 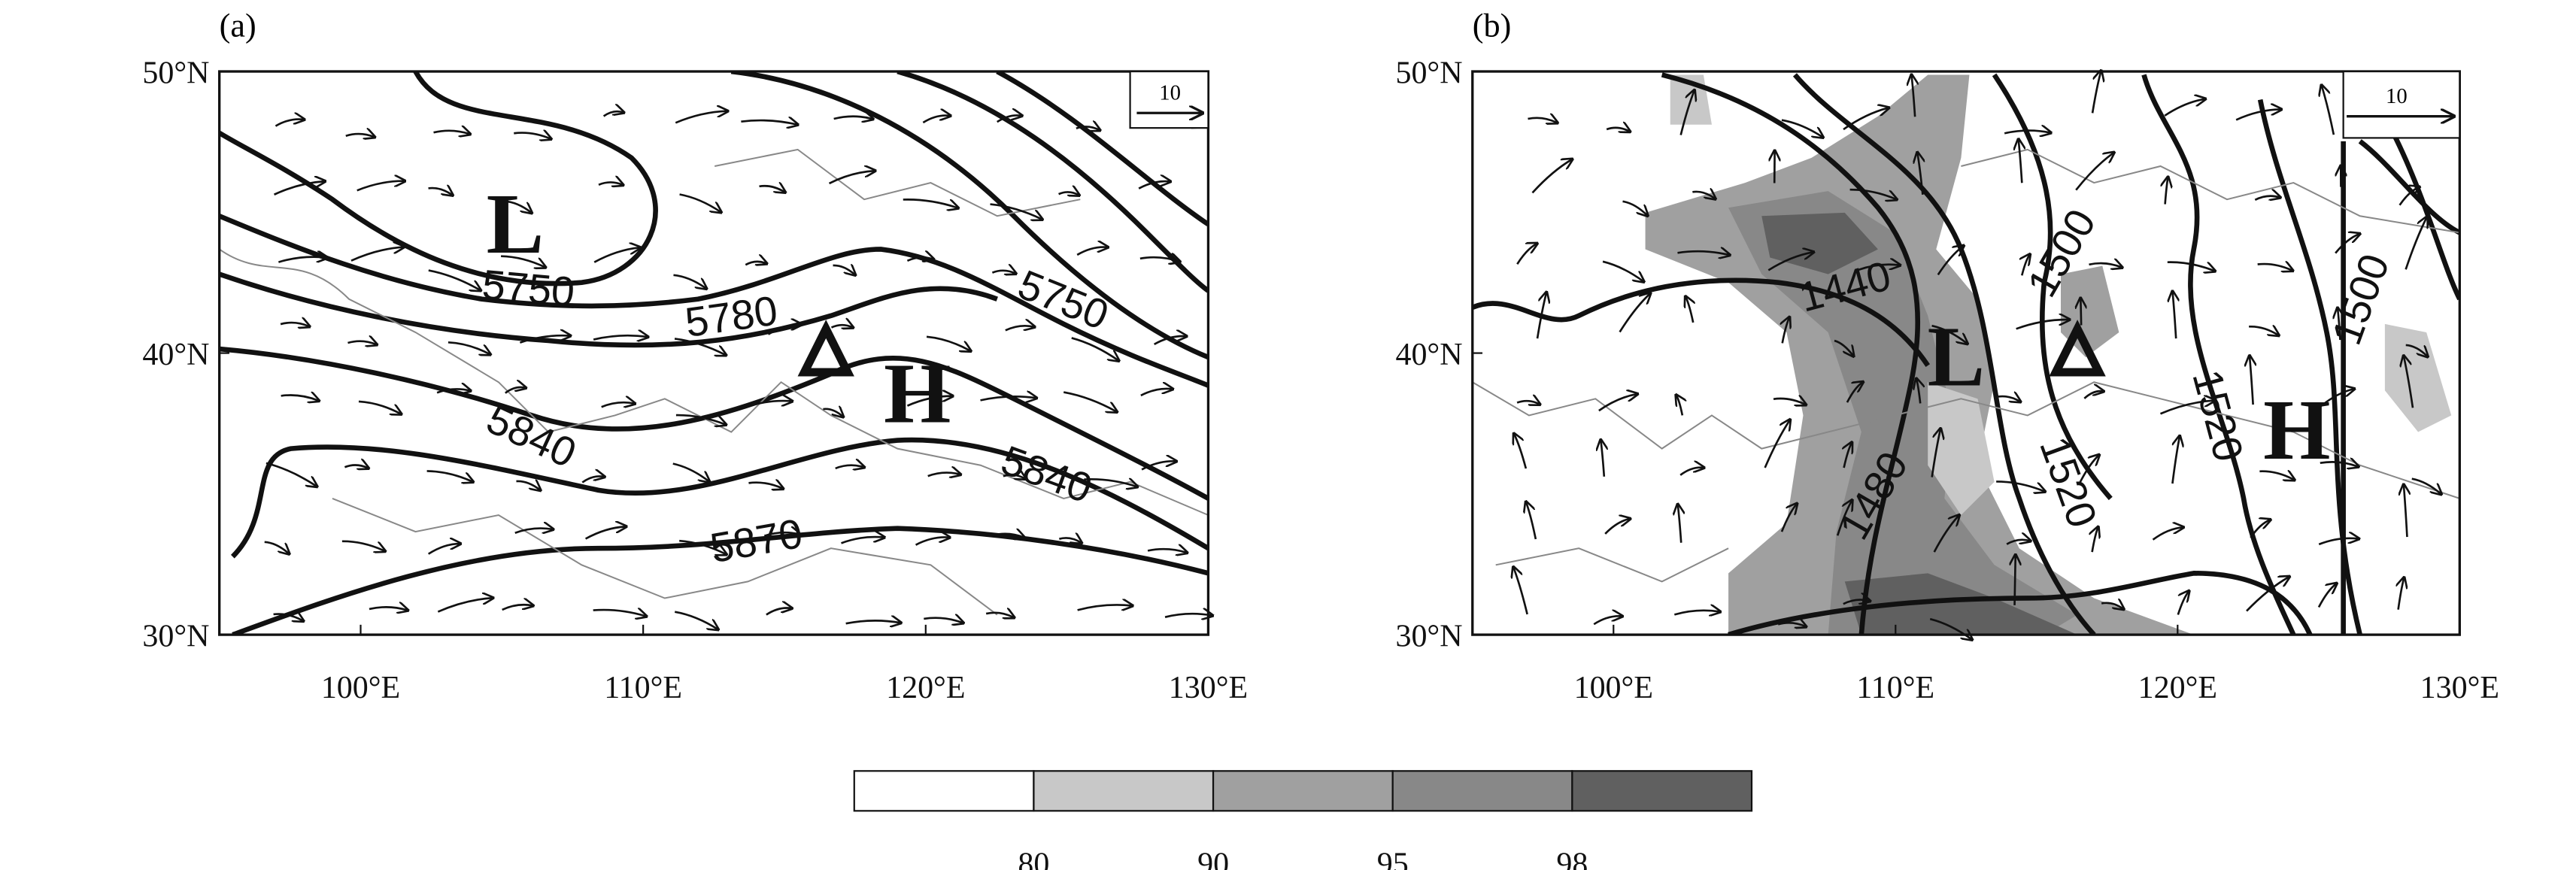 What do you see at coordinates (1572, 858) in the screenshot?
I see `colorbar-label: 98` at bounding box center [1572, 858].